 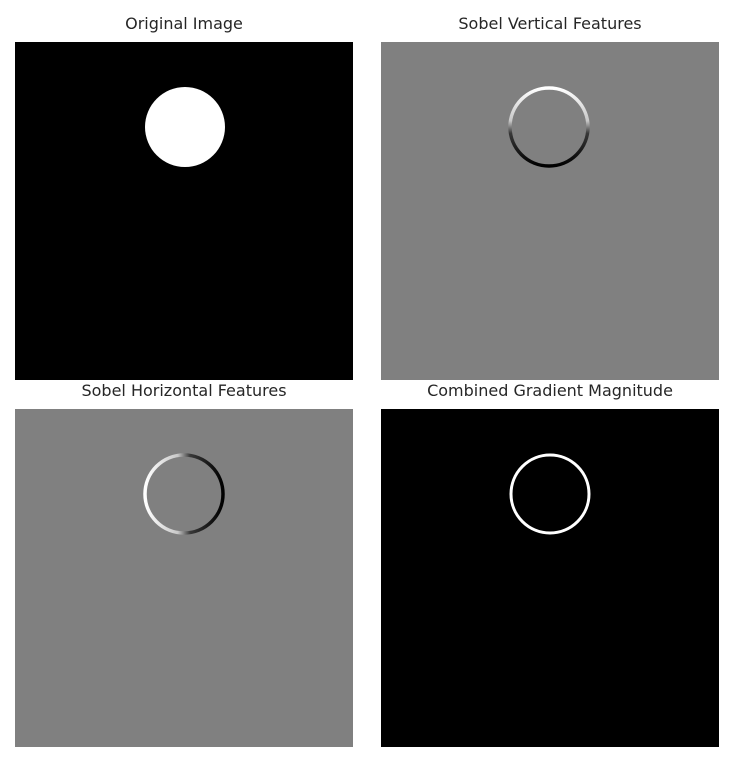 What do you see at coordinates (550, 23) in the screenshot?
I see `panel-title: Sobel Vertical Features` at bounding box center [550, 23].